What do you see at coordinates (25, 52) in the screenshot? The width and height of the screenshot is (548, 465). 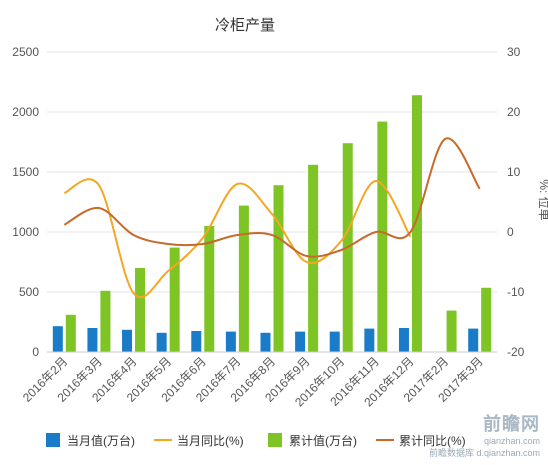 I see `left-tick-label: 2500` at bounding box center [25, 52].